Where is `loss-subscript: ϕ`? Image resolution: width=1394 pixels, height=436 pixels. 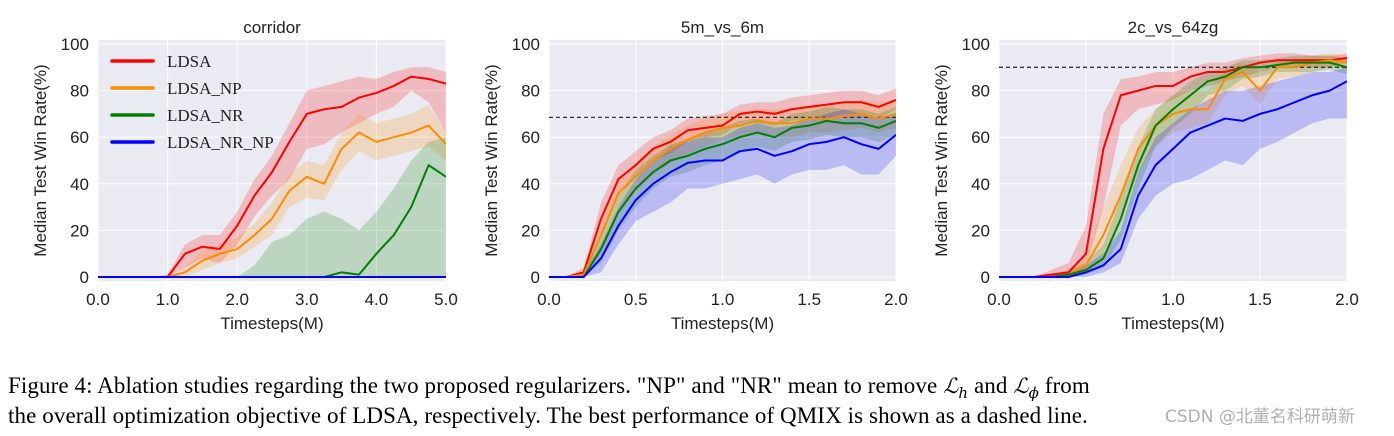 loss-subscript: ϕ is located at coordinates (1033, 393).